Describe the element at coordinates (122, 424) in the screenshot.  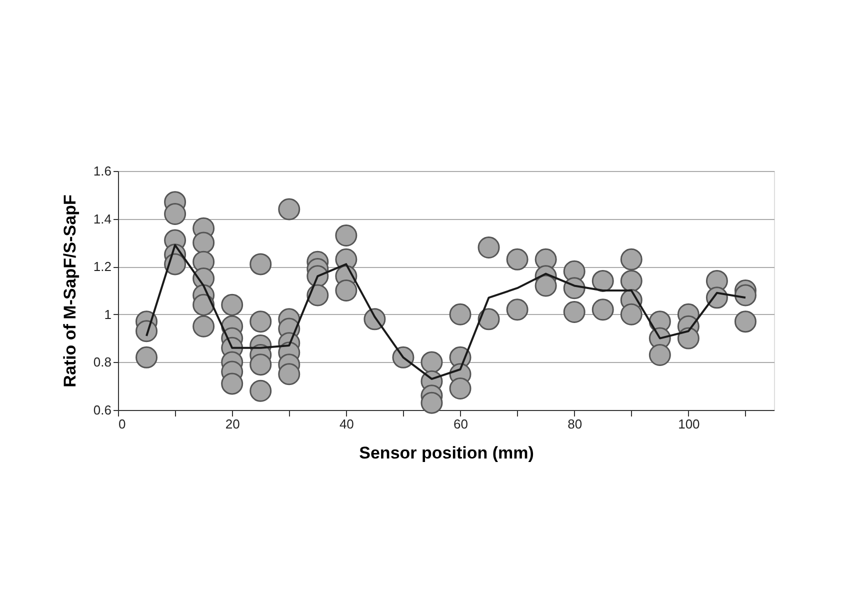
I see `x-tick-label: 0` at that location.